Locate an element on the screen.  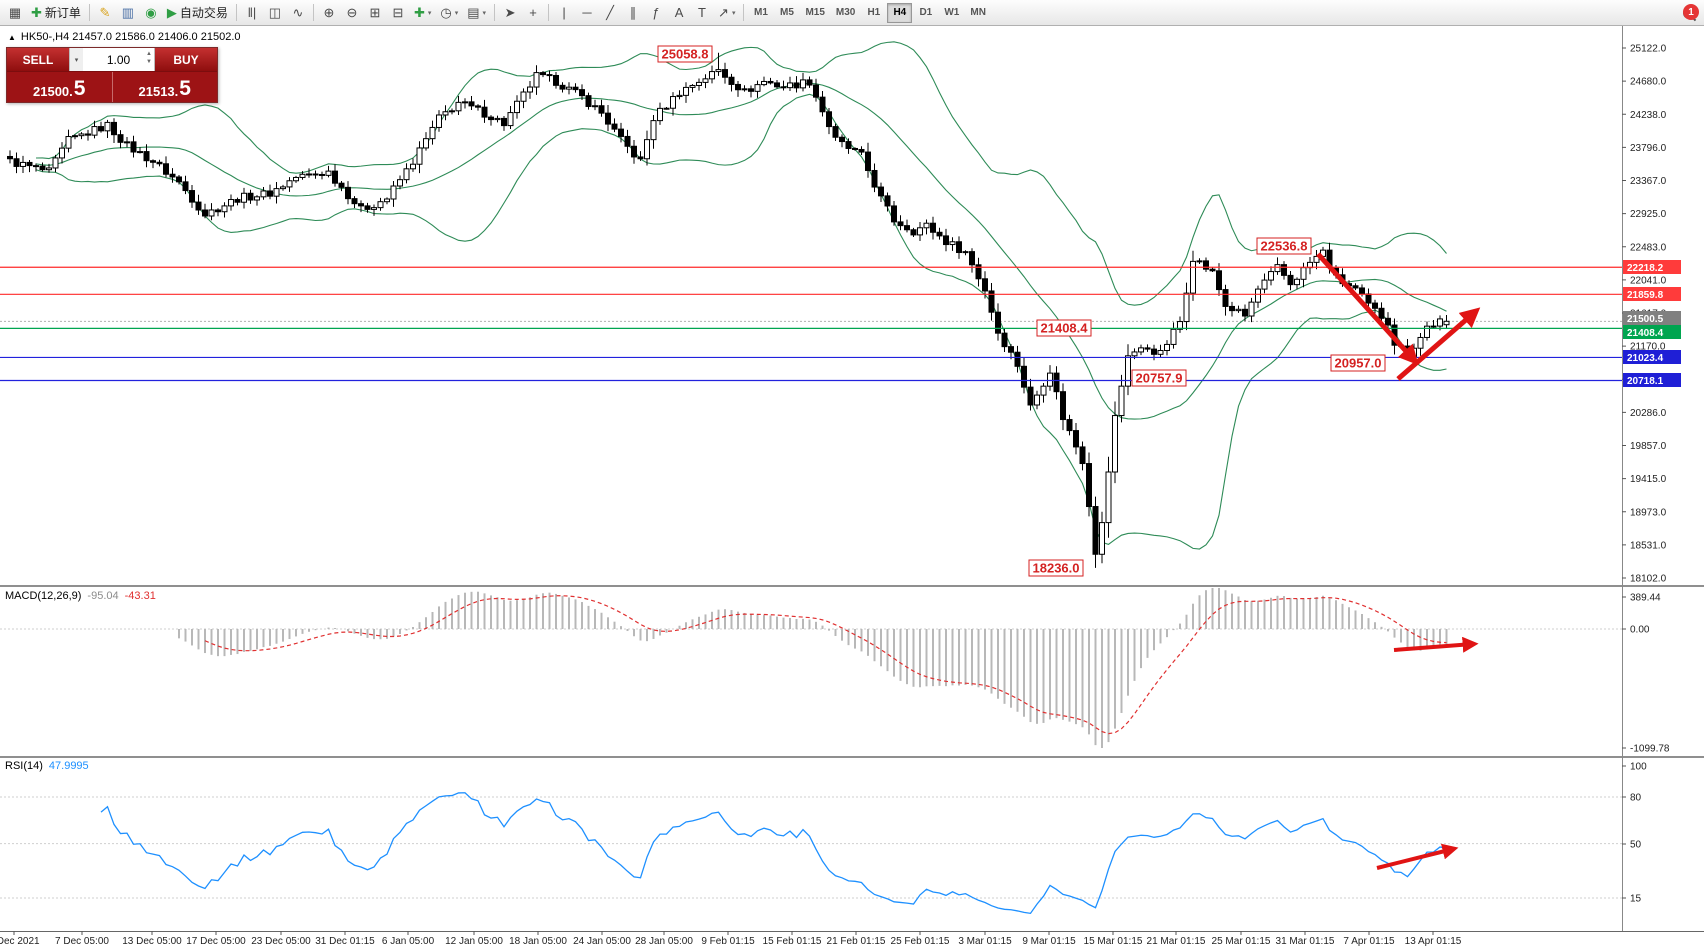
timeframe-button-h4: H4 is located at coordinates (900, 12).